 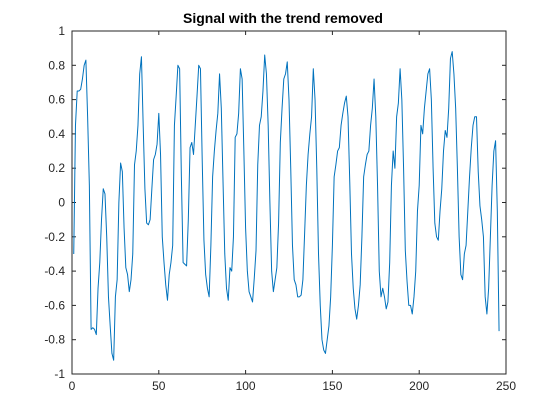 What do you see at coordinates (159, 386) in the screenshot?
I see `x-tick-label: 50` at bounding box center [159, 386].